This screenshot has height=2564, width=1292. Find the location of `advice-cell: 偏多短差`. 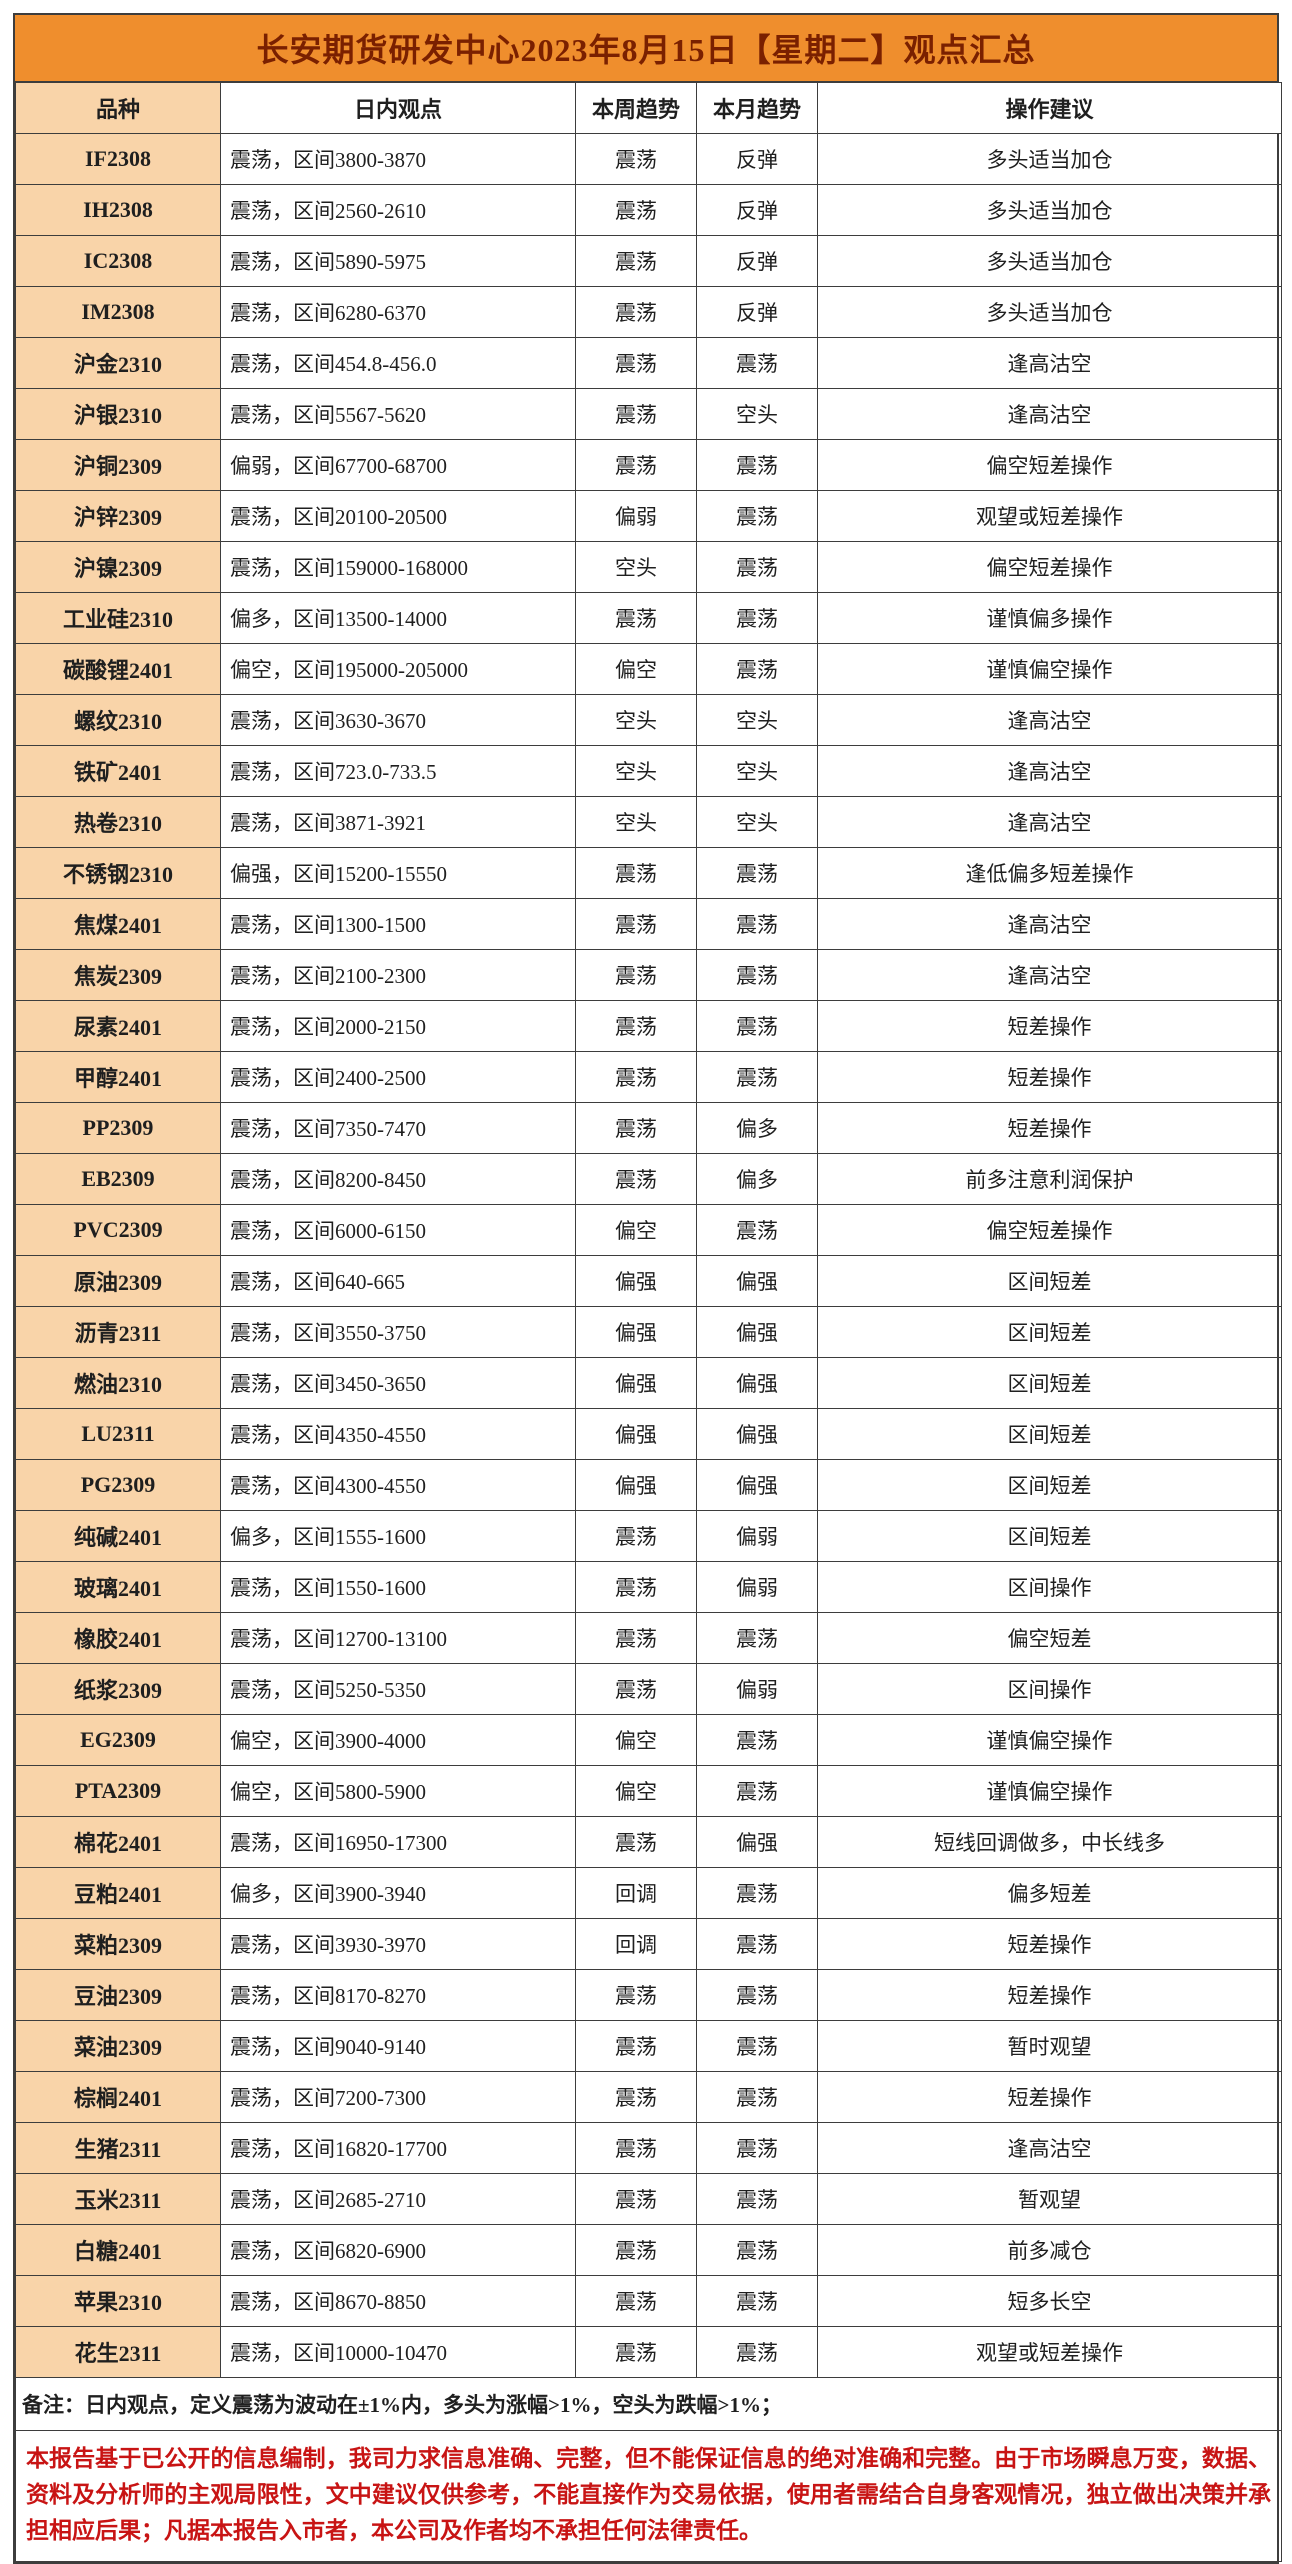

advice-cell: 偏多短差 is located at coordinates (1049, 1893).